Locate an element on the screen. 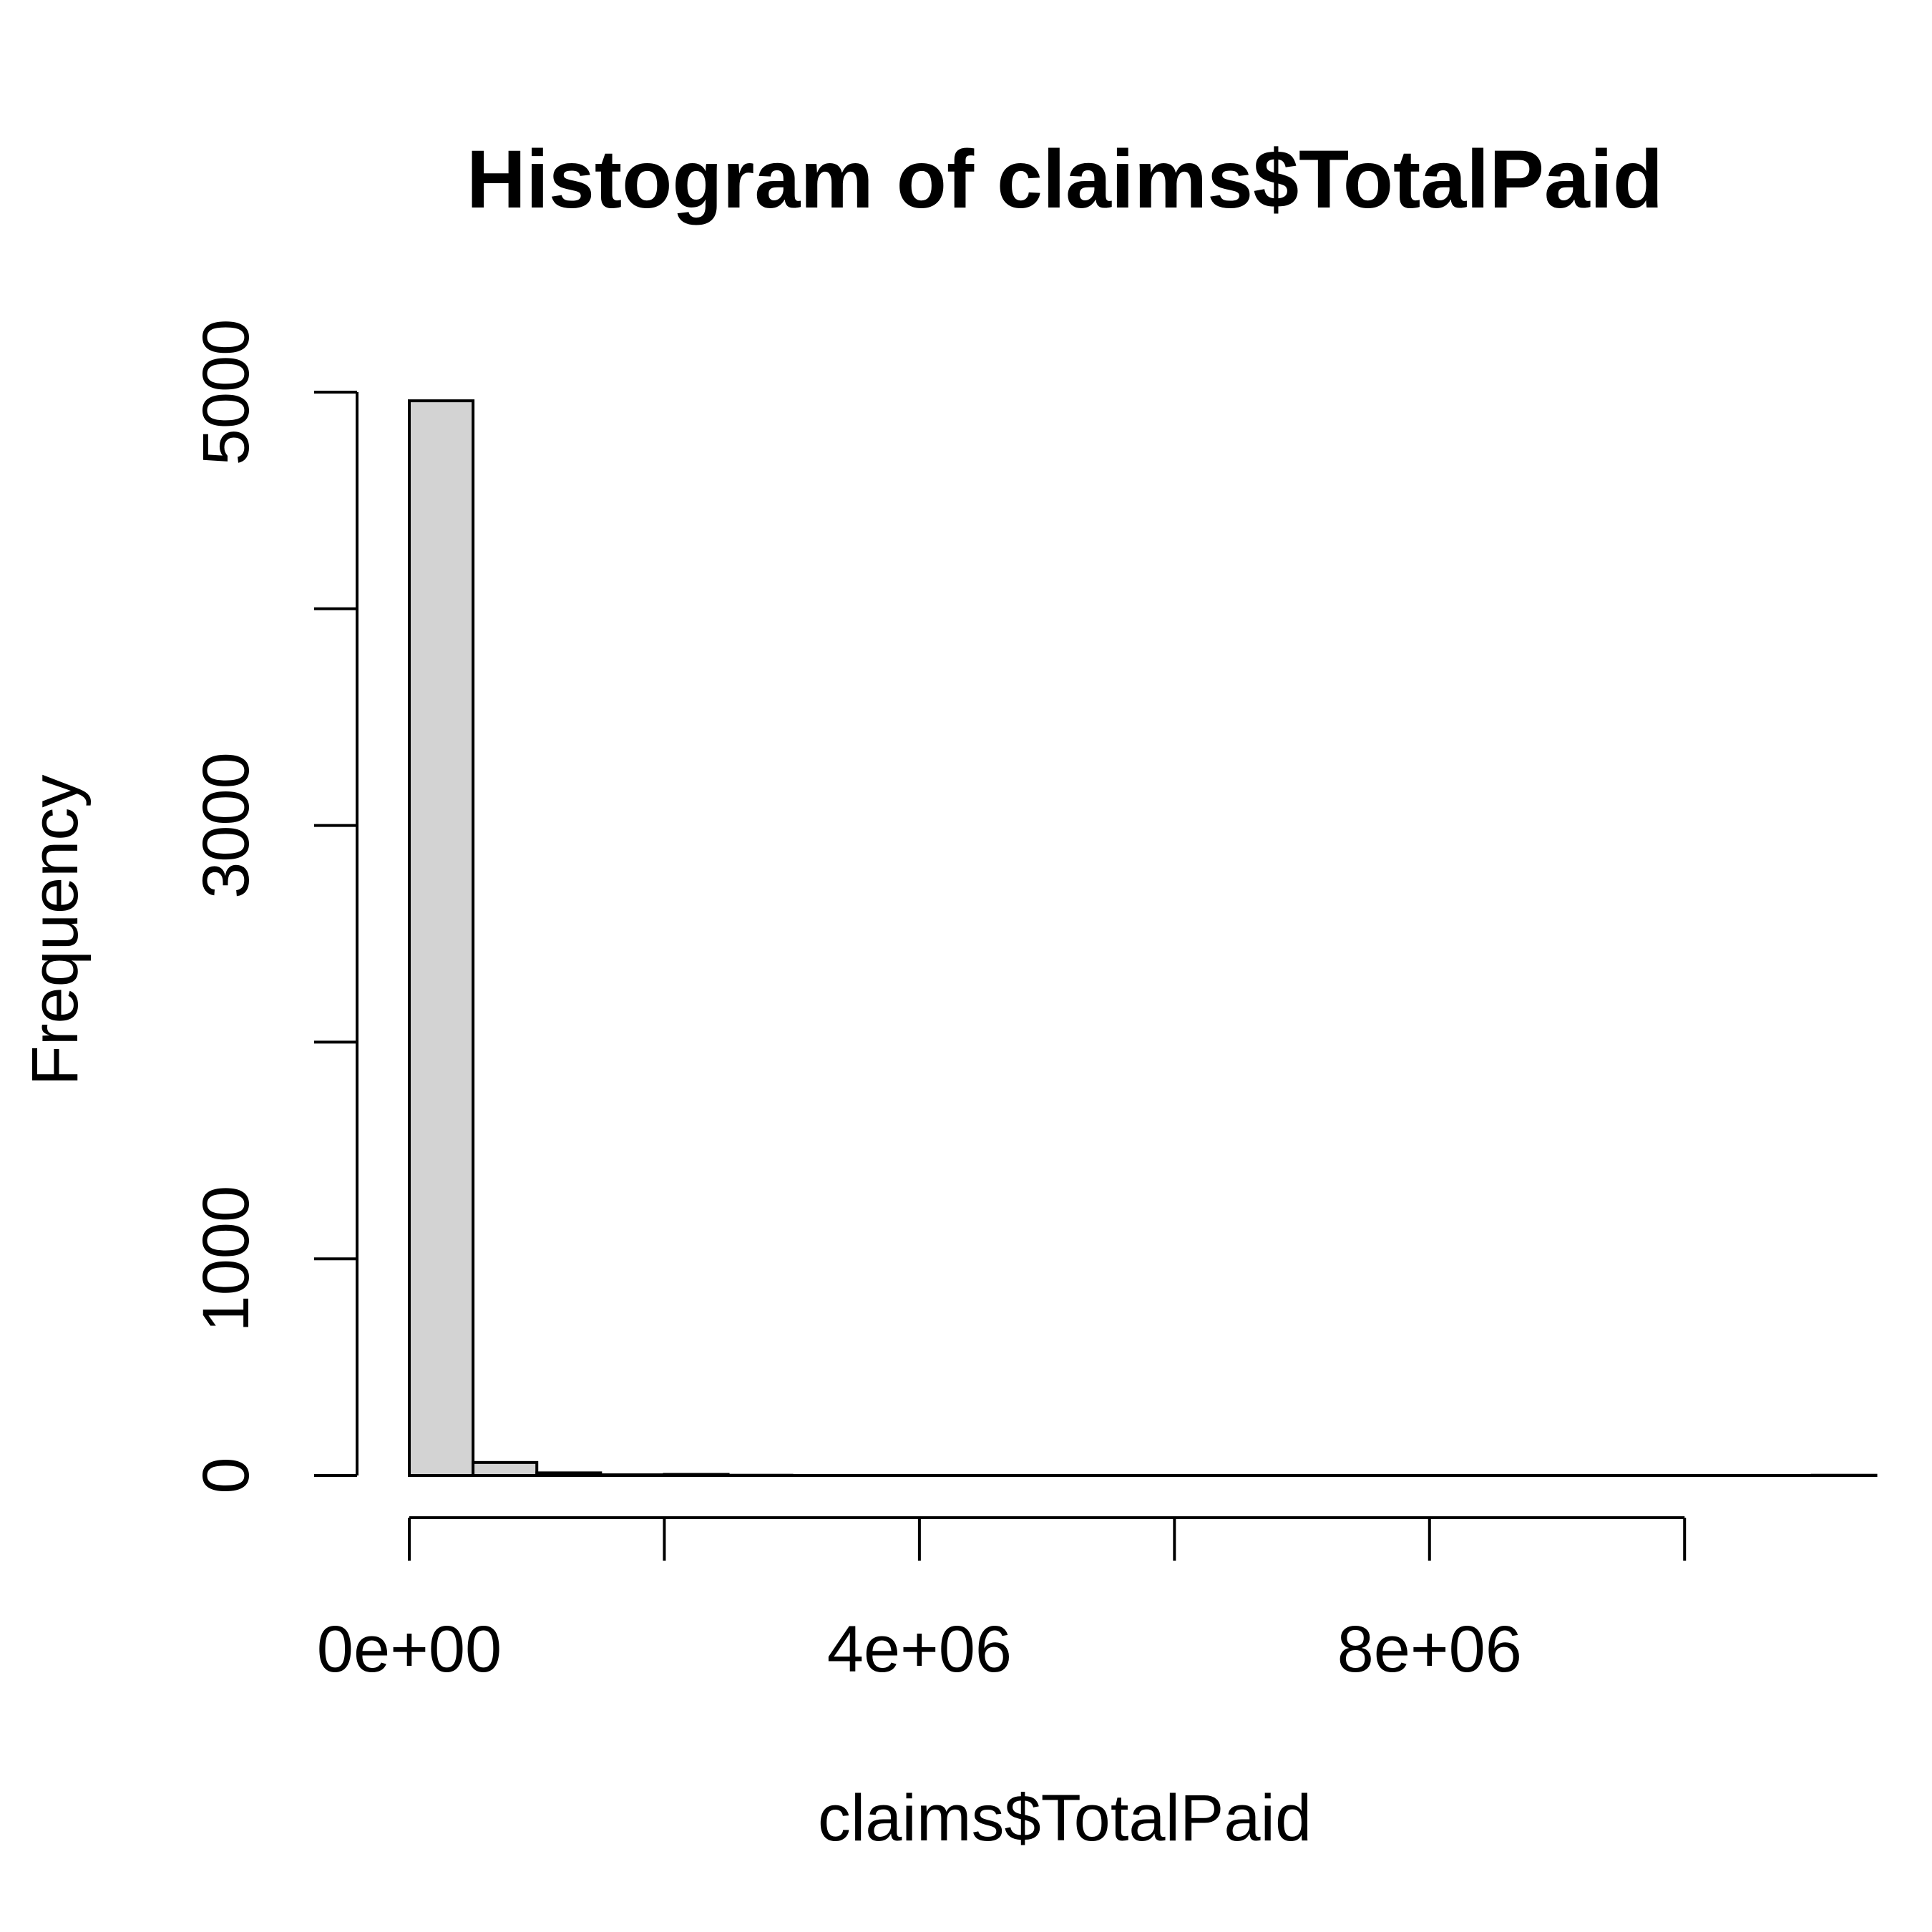  y-tick-label-5: 5000 is located at coordinates (226, 392).